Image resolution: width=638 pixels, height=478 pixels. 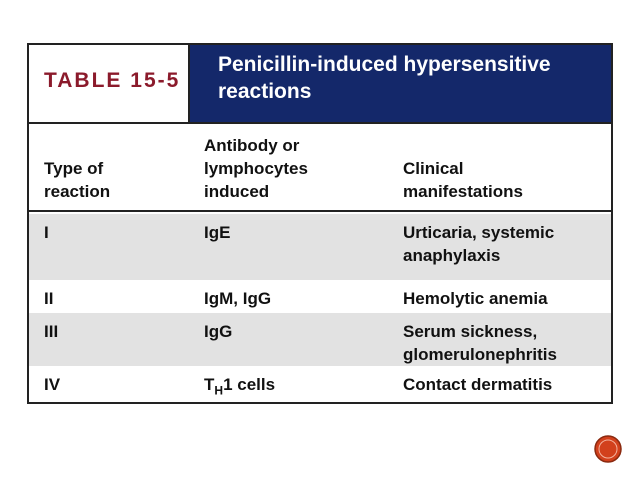 What do you see at coordinates (480, 343) in the screenshot?
I see `table-cell: Serum sickness, glomerulonephritis` at bounding box center [480, 343].